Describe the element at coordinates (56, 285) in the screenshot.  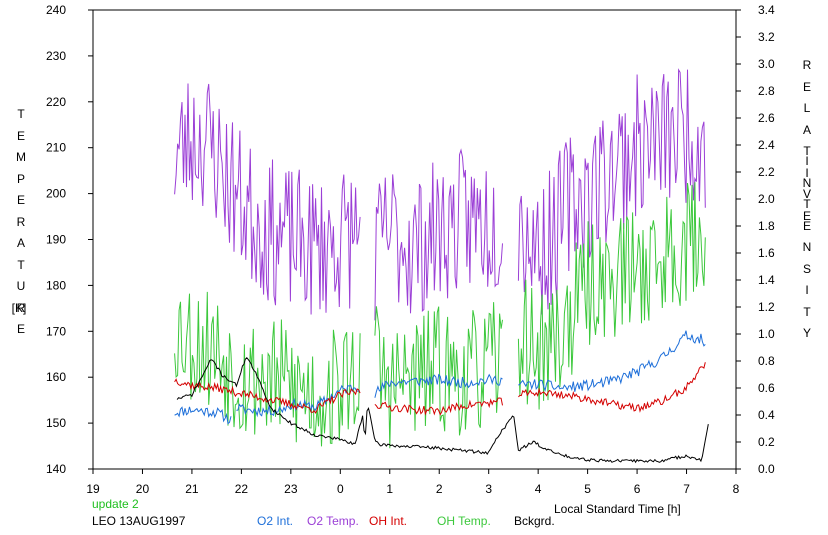
I see `left-tick-label: 180` at that location.